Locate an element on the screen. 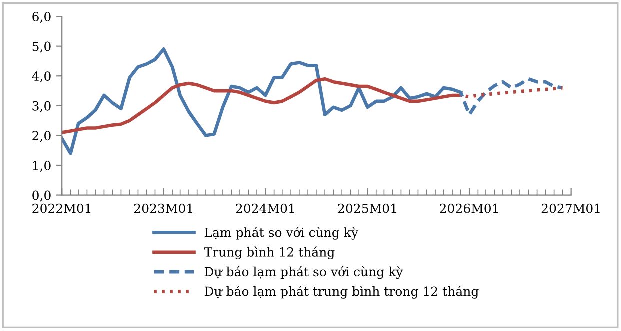 The image size is (621, 331). x-tick-label: 2026M01 is located at coordinates (469, 209).